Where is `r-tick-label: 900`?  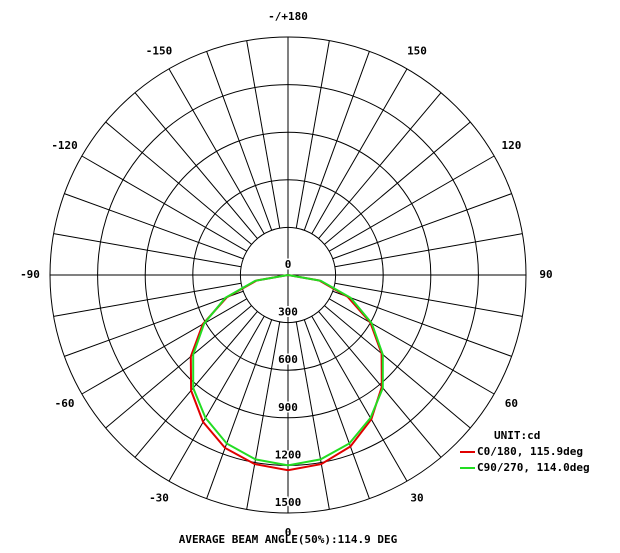
r-tick-label: 900 is located at coordinates (288, 407).